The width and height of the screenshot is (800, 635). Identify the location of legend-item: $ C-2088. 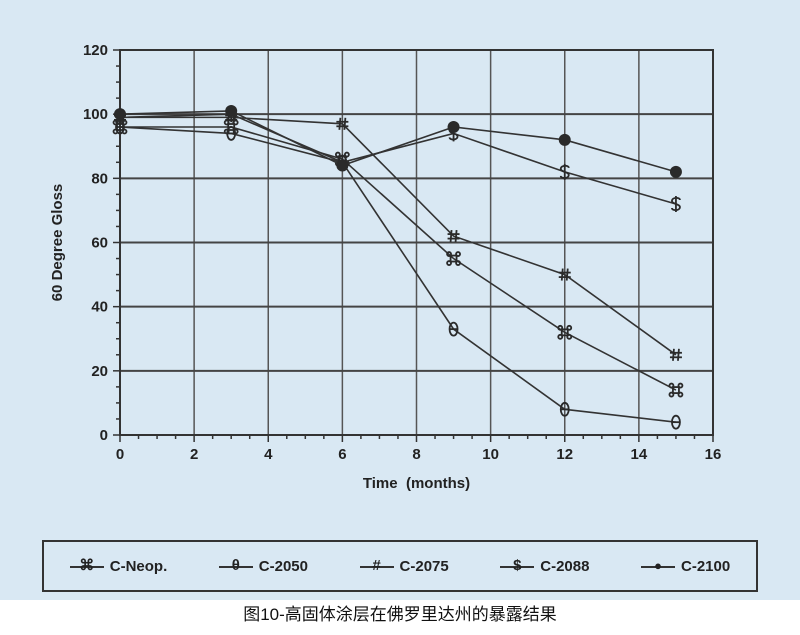
(544, 566).